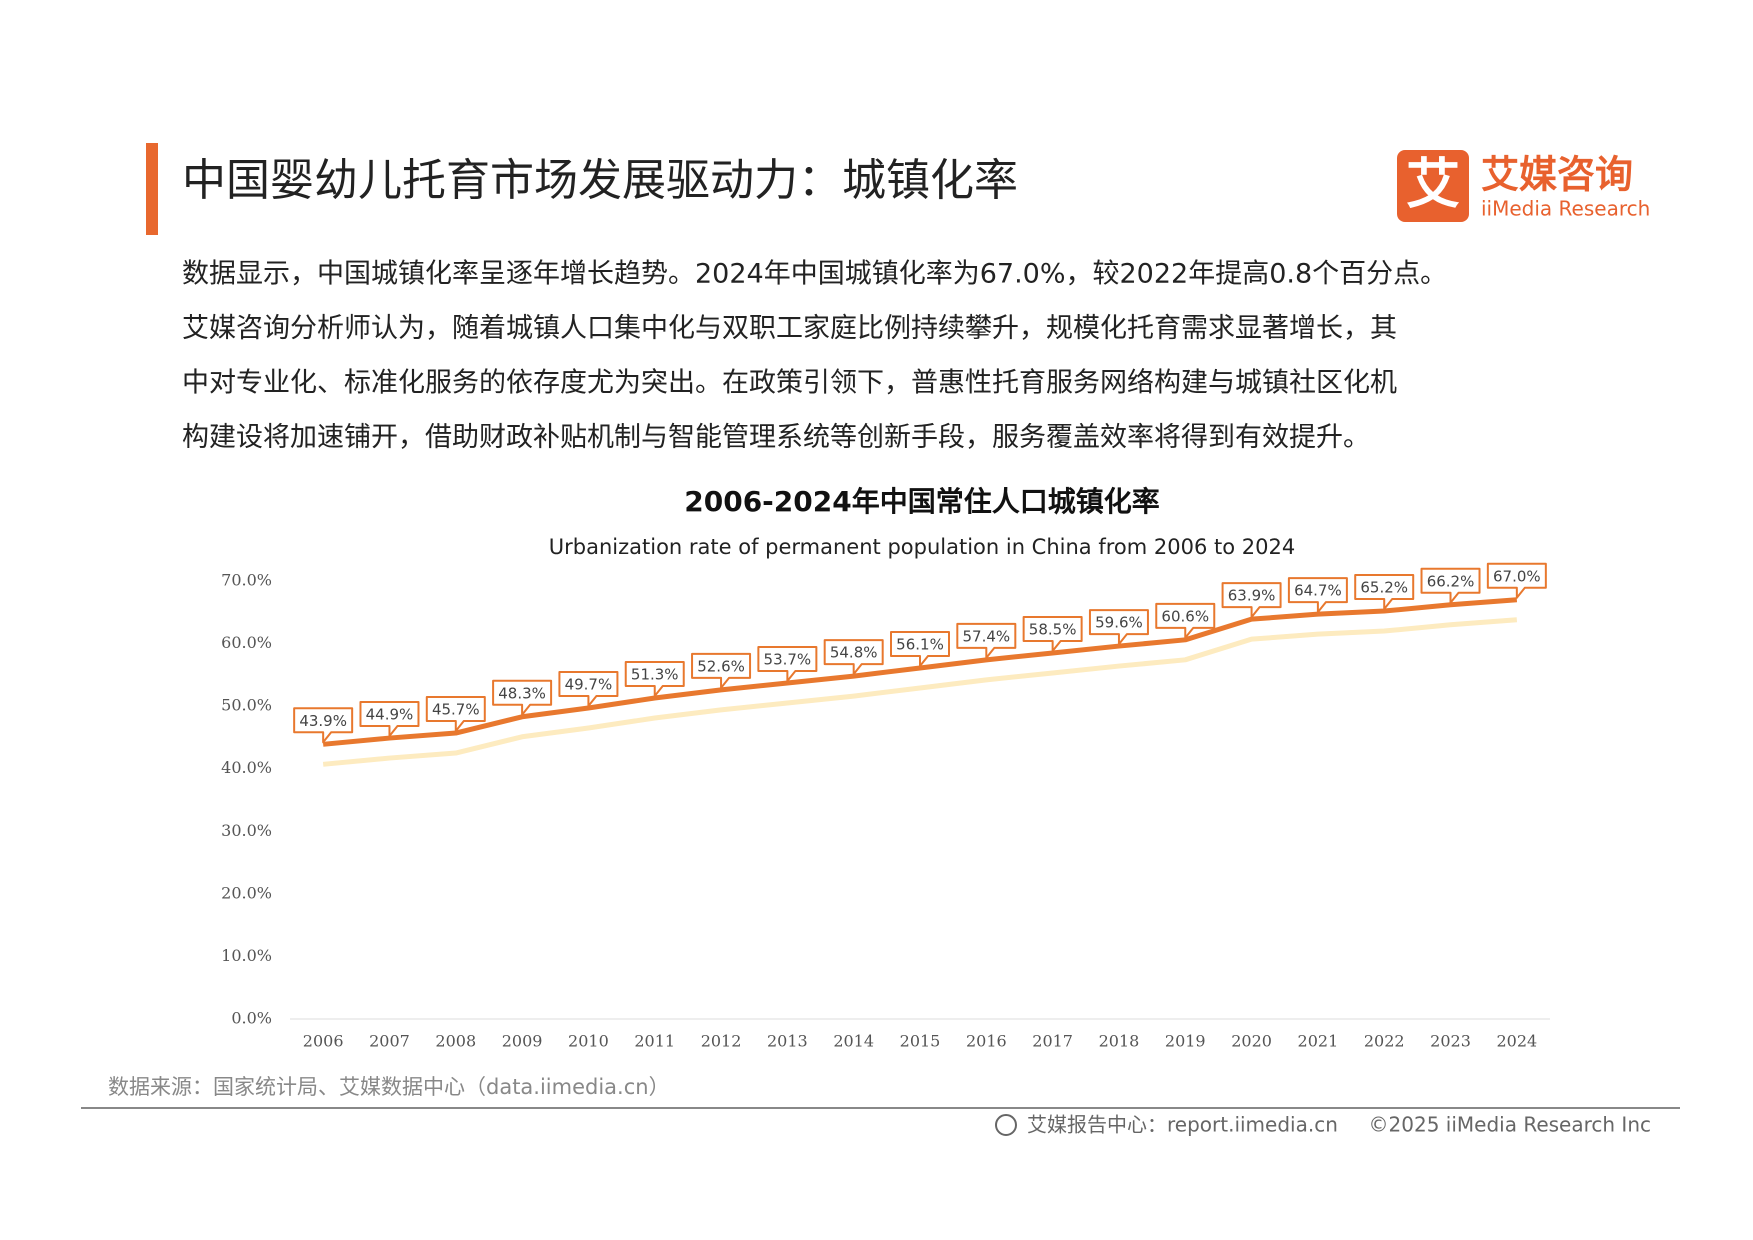  What do you see at coordinates (246, 705) in the screenshot?
I see `y-tick-label: 50.0%` at bounding box center [246, 705].